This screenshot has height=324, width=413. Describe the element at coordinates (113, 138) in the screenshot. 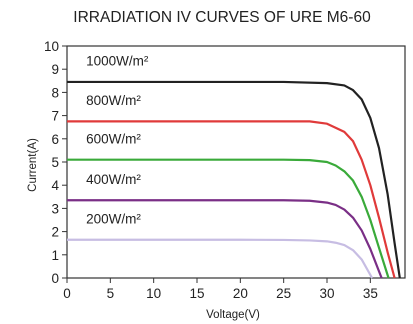

I see `series-label-2: 600W/m²` at that location.